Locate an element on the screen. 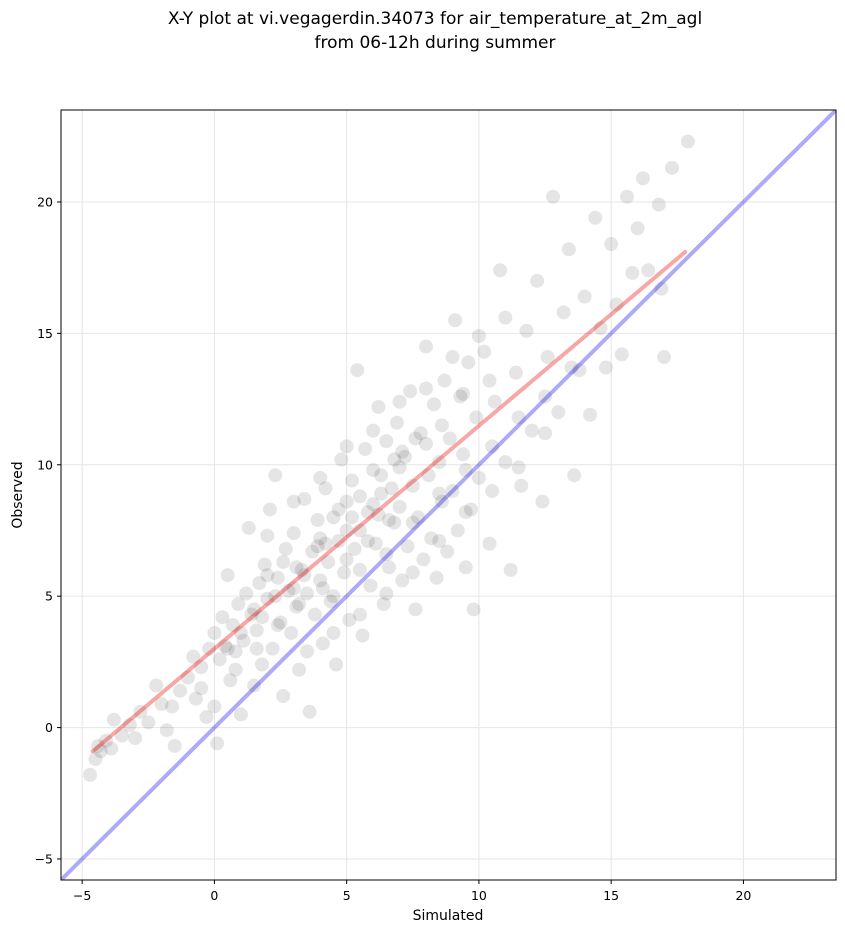 This screenshot has height=934, width=845. y-axis-label: Observed is located at coordinates (18, 494).